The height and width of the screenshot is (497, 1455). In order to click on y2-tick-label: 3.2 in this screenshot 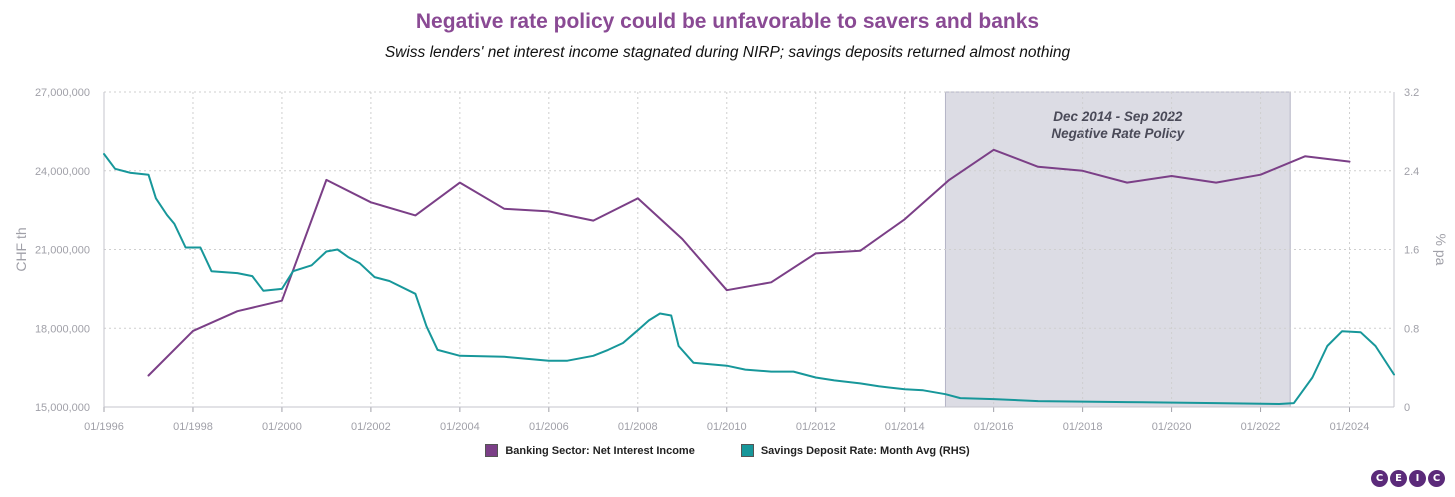, I will do `click(1411, 93)`.